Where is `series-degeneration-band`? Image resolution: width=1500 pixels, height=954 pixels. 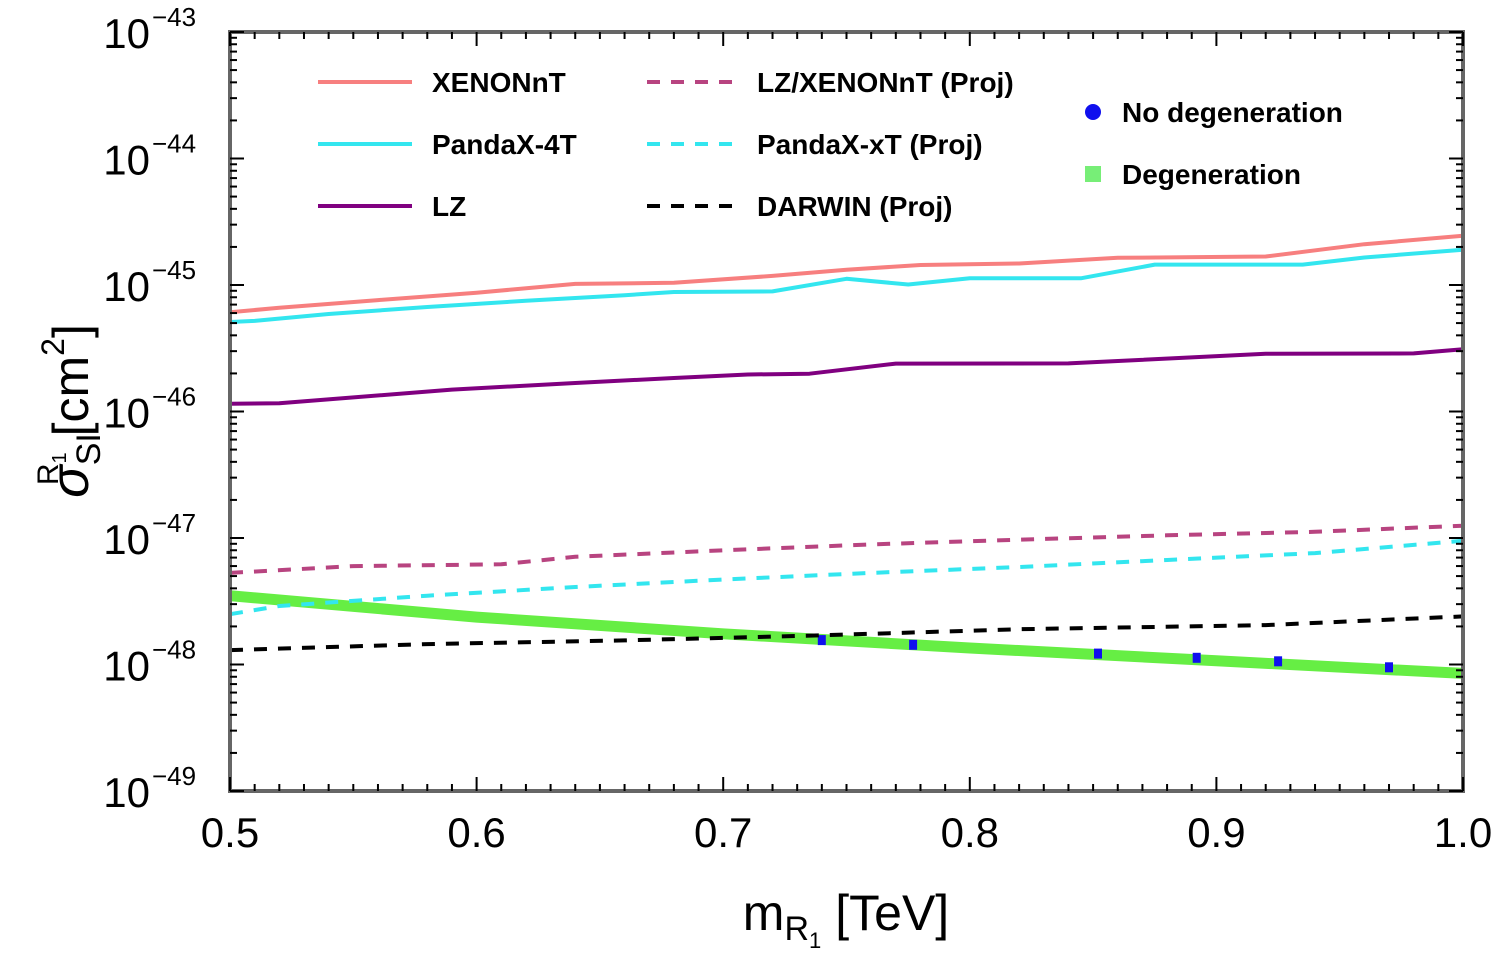 series-degeneration-band is located at coordinates (846, 634).